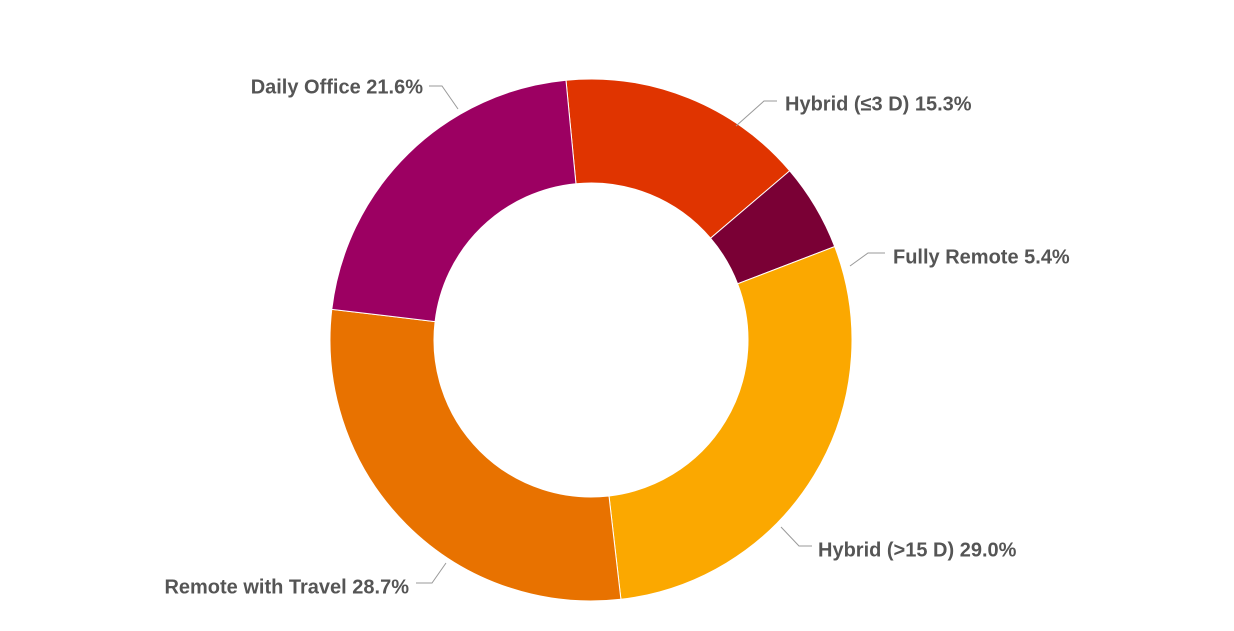  What do you see at coordinates (730, 422) in the screenshot?
I see `slice-hybrid-15-d` at bounding box center [730, 422].